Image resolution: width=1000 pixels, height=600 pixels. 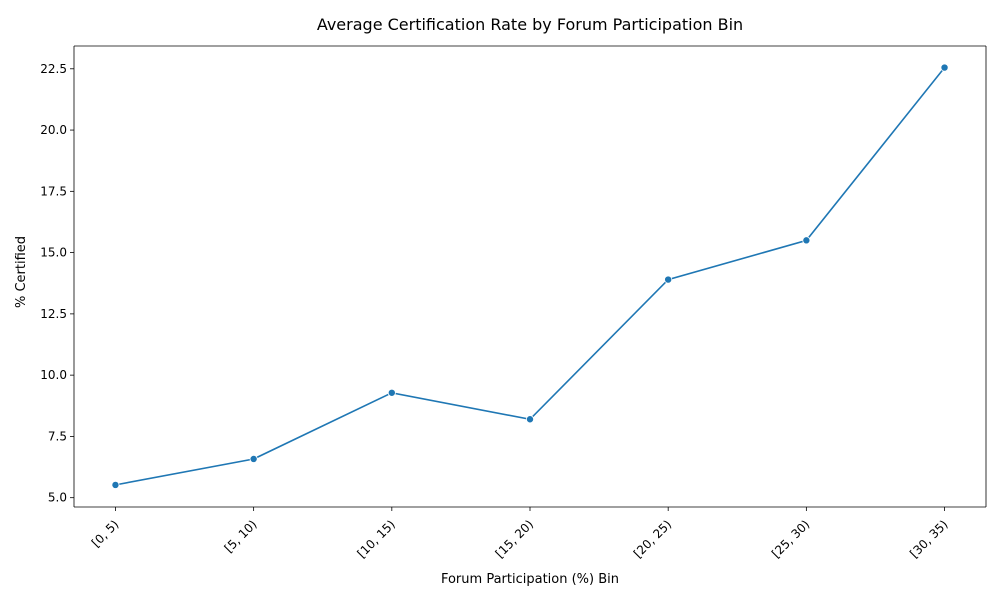 What do you see at coordinates (53, 130) in the screenshot?
I see `y-tick-label: 20.0` at bounding box center [53, 130].